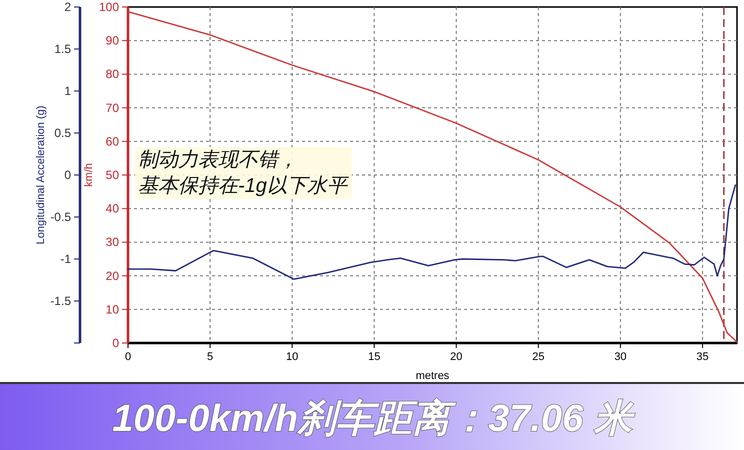 This screenshot has width=744, height=450. What do you see at coordinates (41, 175) in the screenshot?
I see `y2-axis-title: Longitudinal Acceleration (g)` at bounding box center [41, 175].